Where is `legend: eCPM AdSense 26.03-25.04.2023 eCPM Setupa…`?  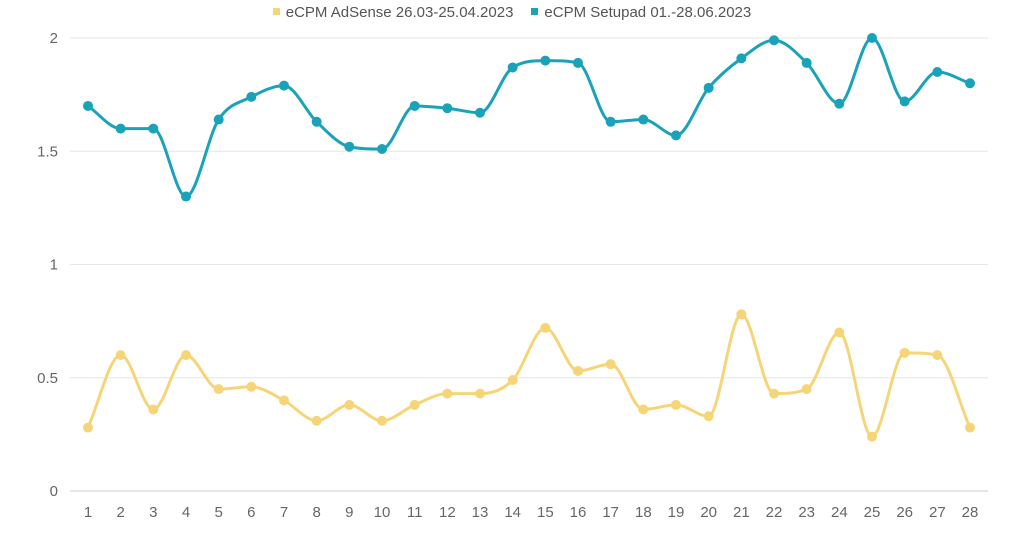
legend: eCPM AdSense 26.03-25.04.2023 eCPM Setupa… is located at coordinates (512, 12).